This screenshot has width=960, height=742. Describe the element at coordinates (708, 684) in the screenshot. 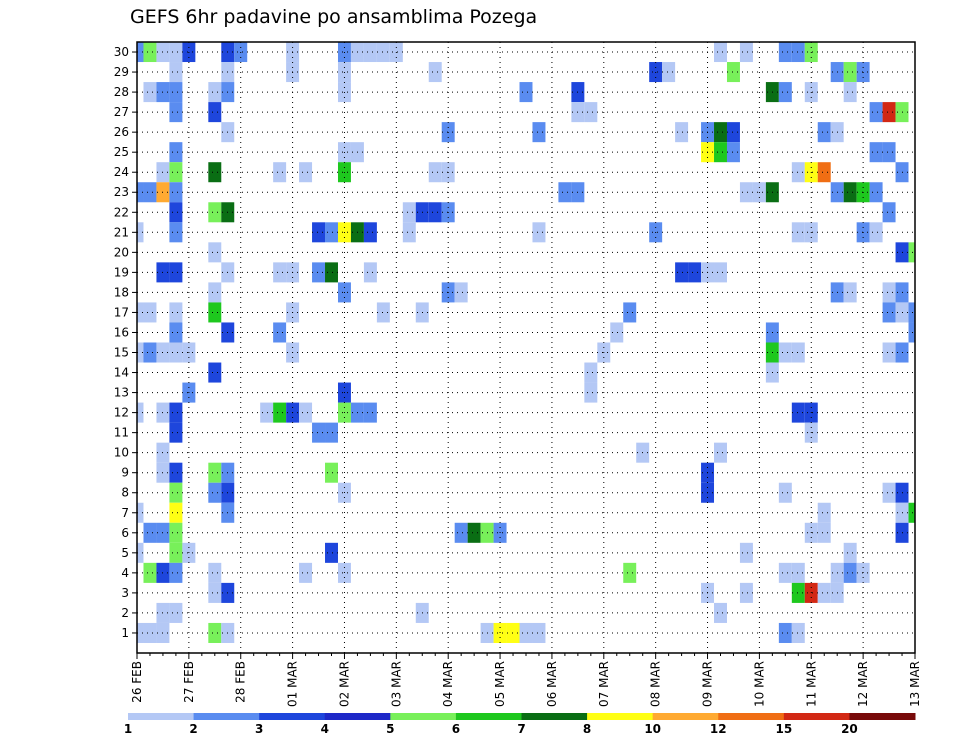

I see `x-tick-label: 09 MAR` at that location.